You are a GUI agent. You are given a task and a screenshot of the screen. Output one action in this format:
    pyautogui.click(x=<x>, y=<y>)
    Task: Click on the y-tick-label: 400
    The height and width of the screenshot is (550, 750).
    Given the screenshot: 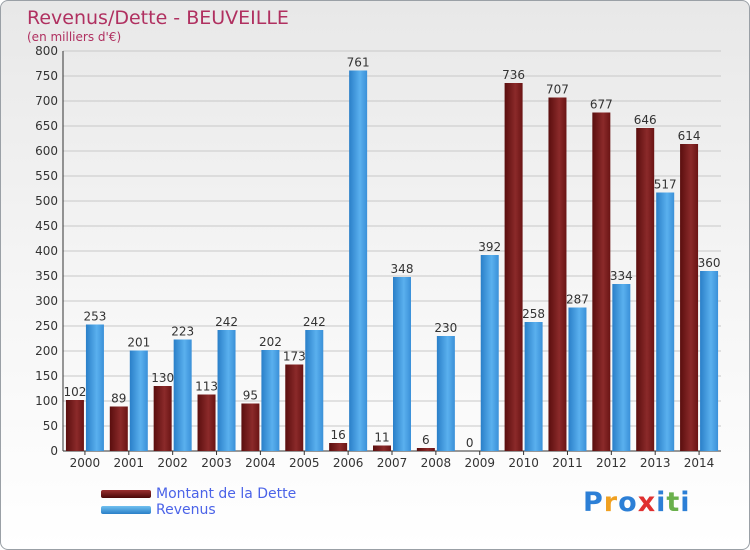 What is the action you would take?
    pyautogui.click(x=46, y=251)
    